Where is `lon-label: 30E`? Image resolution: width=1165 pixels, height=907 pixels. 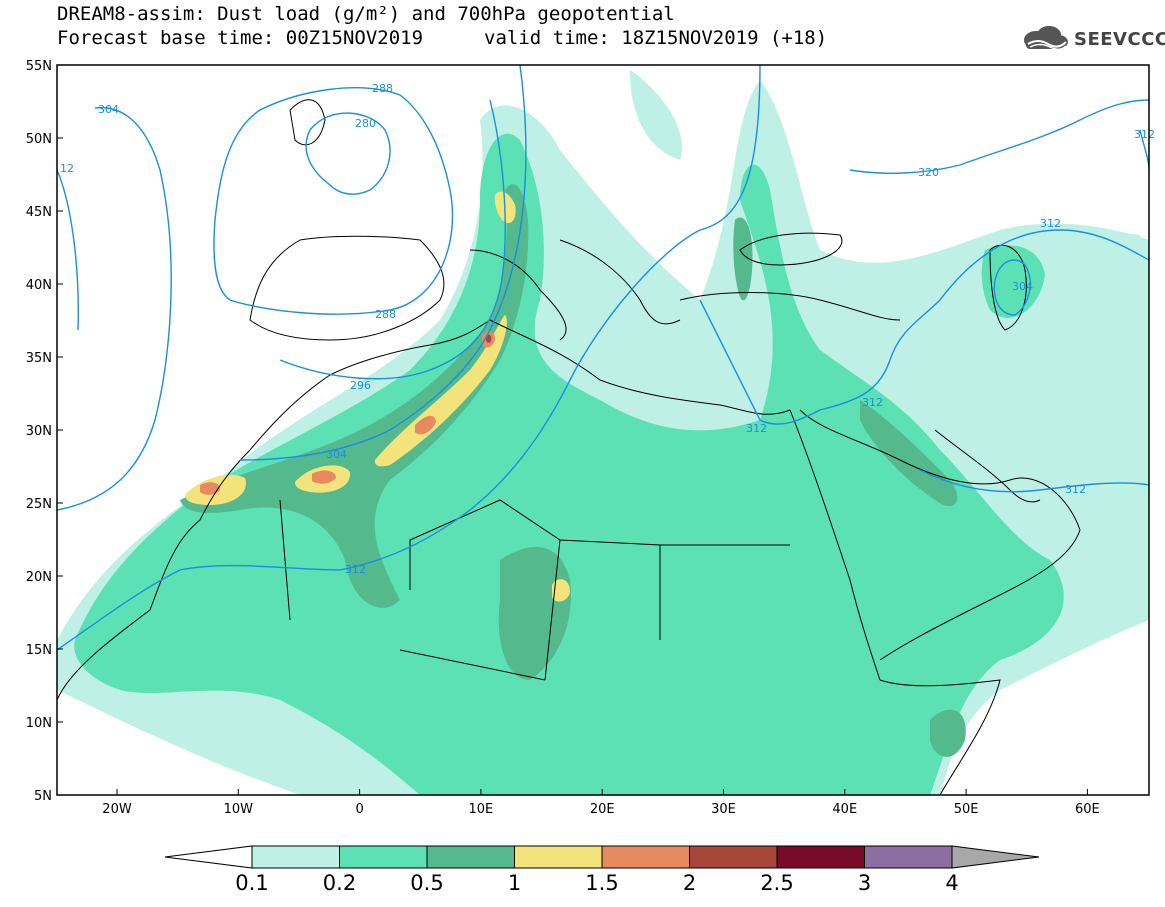
lon-label: 30E is located at coordinates (723, 809).